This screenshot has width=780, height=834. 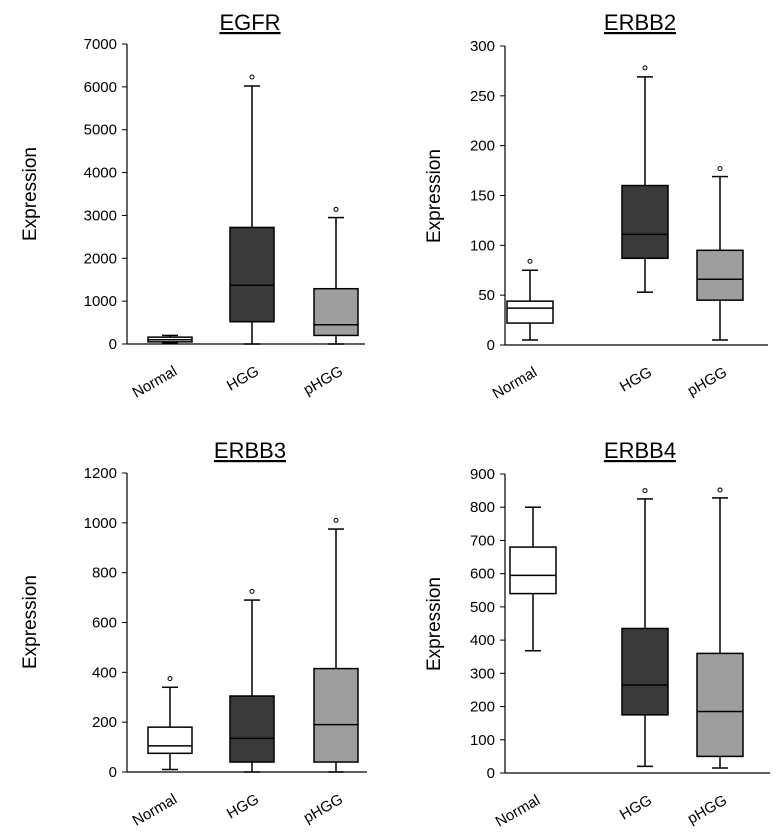 What do you see at coordinates (250, 450) in the screenshot?
I see `chart-title: ERBB3` at bounding box center [250, 450].